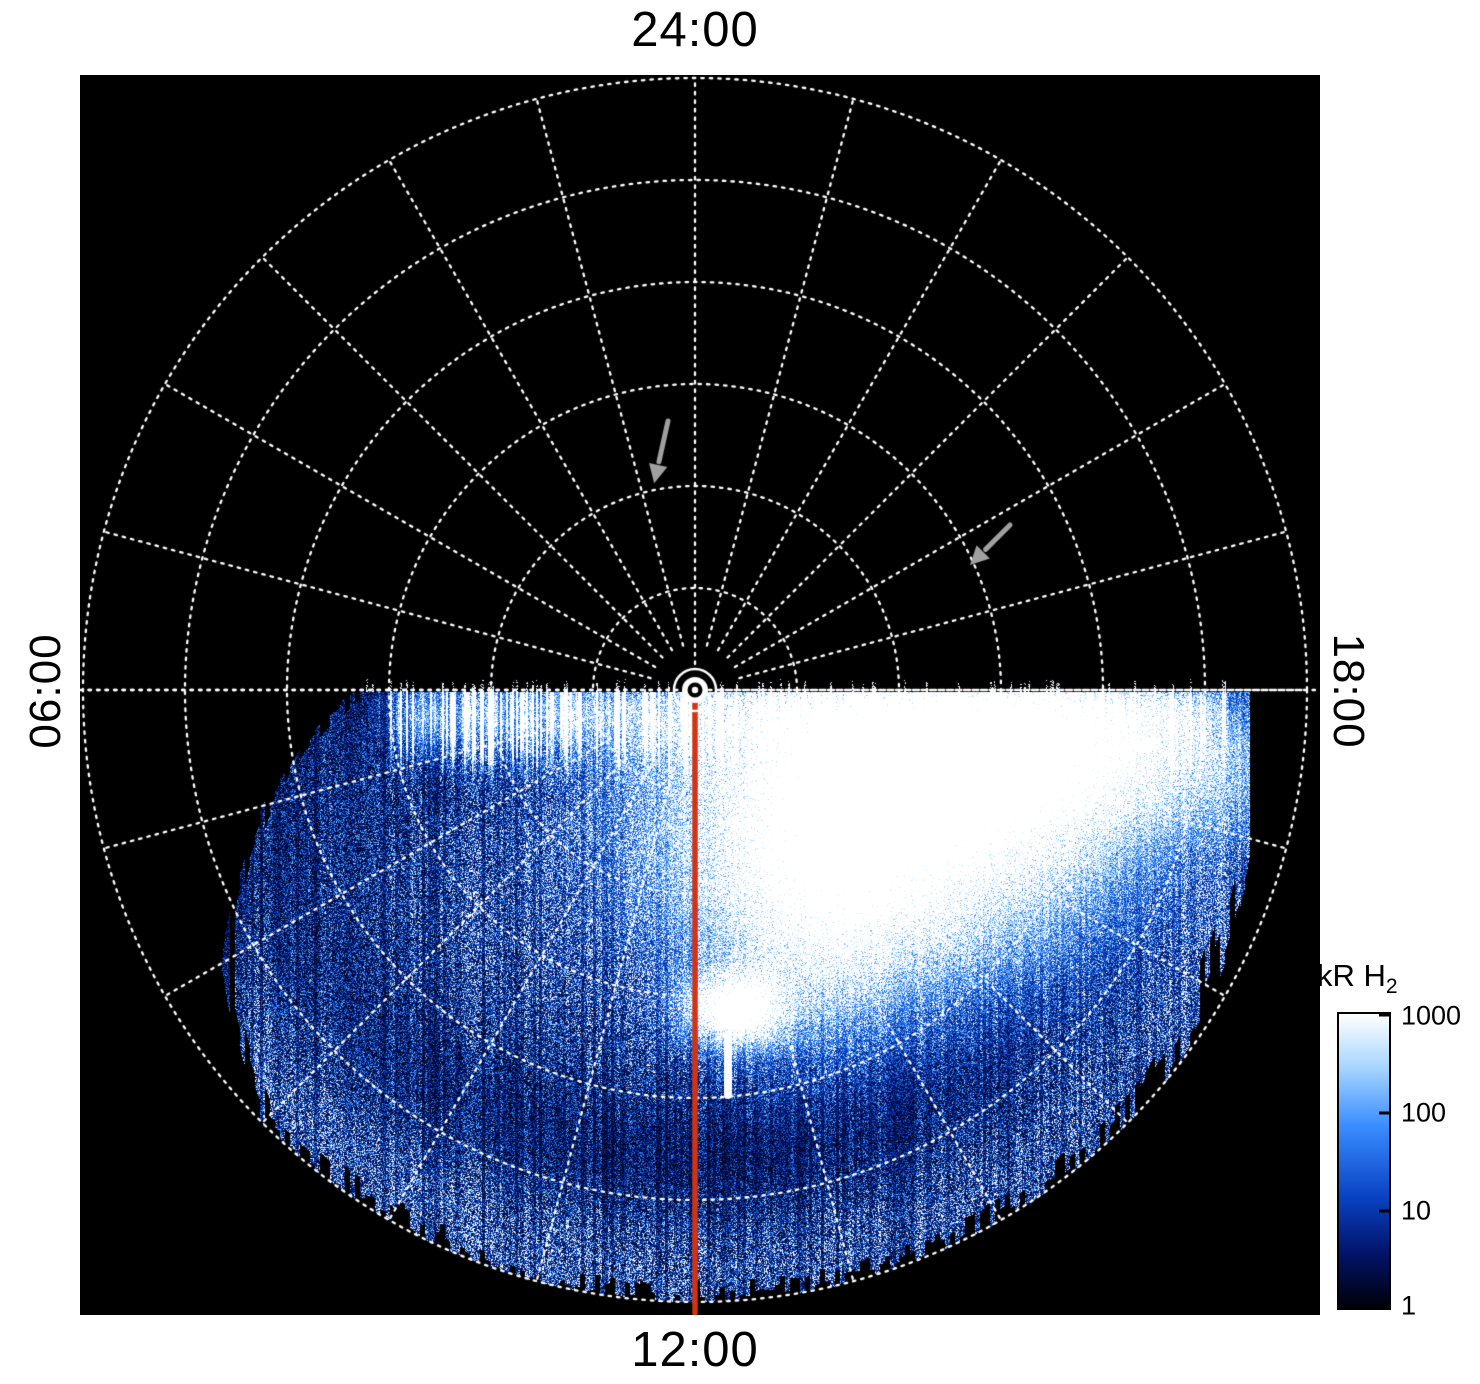 The width and height of the screenshot is (1480, 1384). Describe the element at coordinates (1409, 1305) in the screenshot. I see `colorbar-tick-label-1: 1` at that location.